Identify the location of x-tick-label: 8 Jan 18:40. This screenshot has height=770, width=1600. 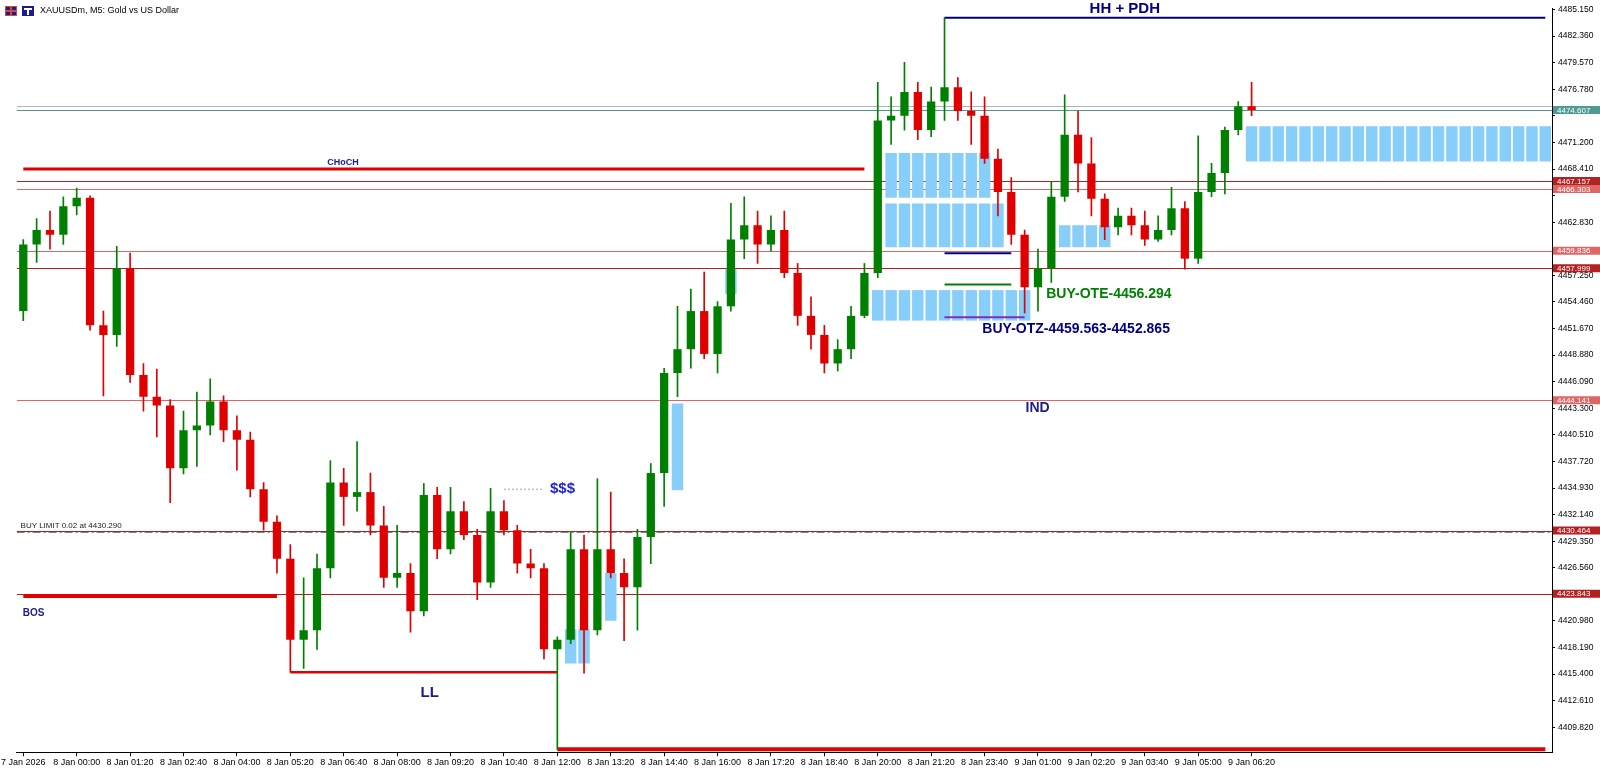
(824, 762).